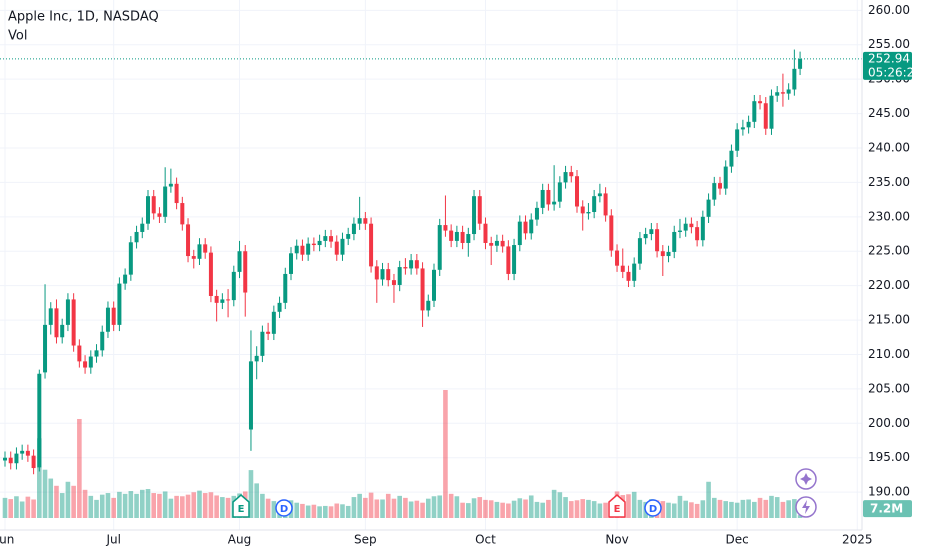  Describe the element at coordinates (889, 492) in the screenshot. I see `y-tick-label: 190.00` at that location.